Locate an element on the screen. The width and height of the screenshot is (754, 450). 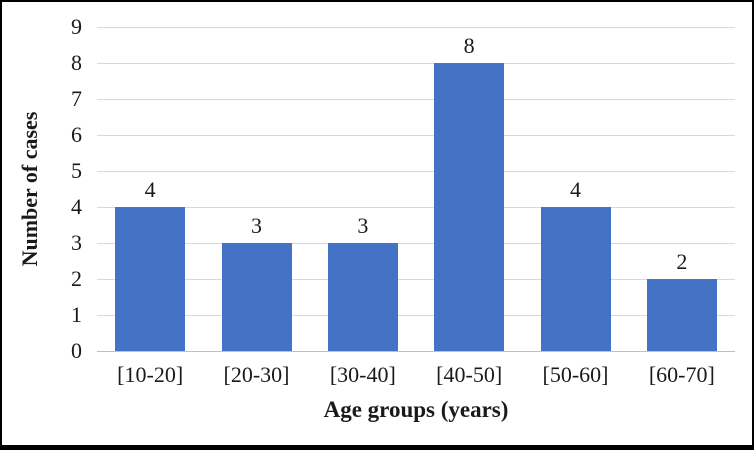
y-axis-title: Number of cases is located at coordinates (29, 189).